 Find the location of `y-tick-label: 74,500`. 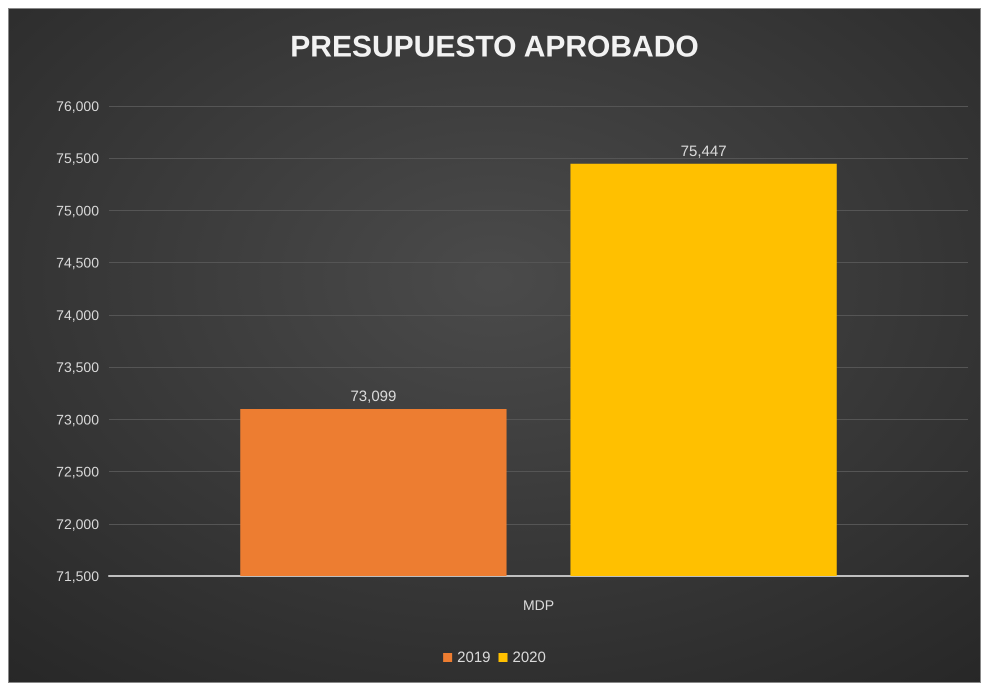

y-tick-label: 74,500 is located at coordinates (78, 262).